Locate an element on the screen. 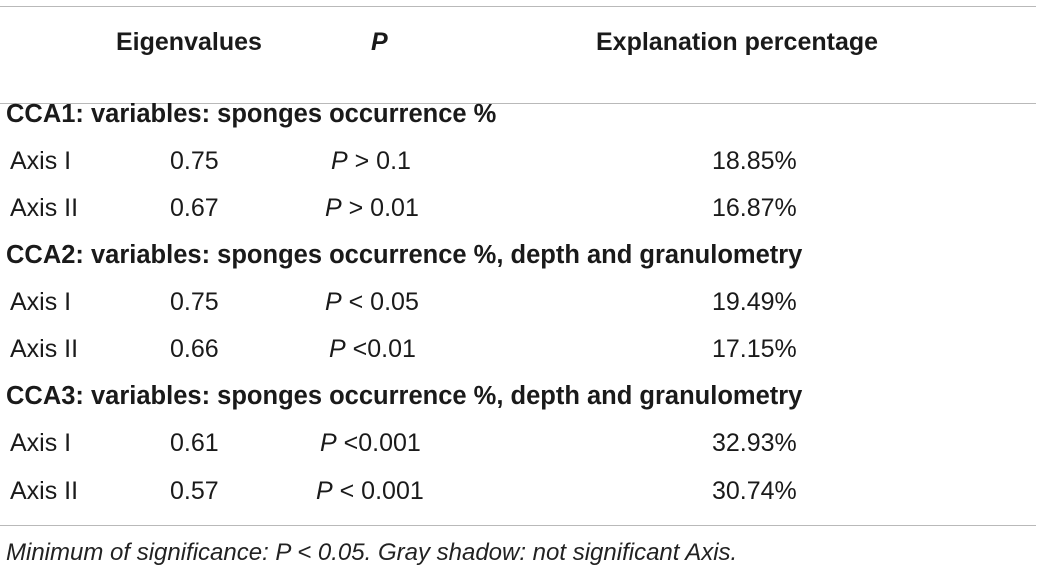  p-value: P <0.001 is located at coordinates (370, 443).